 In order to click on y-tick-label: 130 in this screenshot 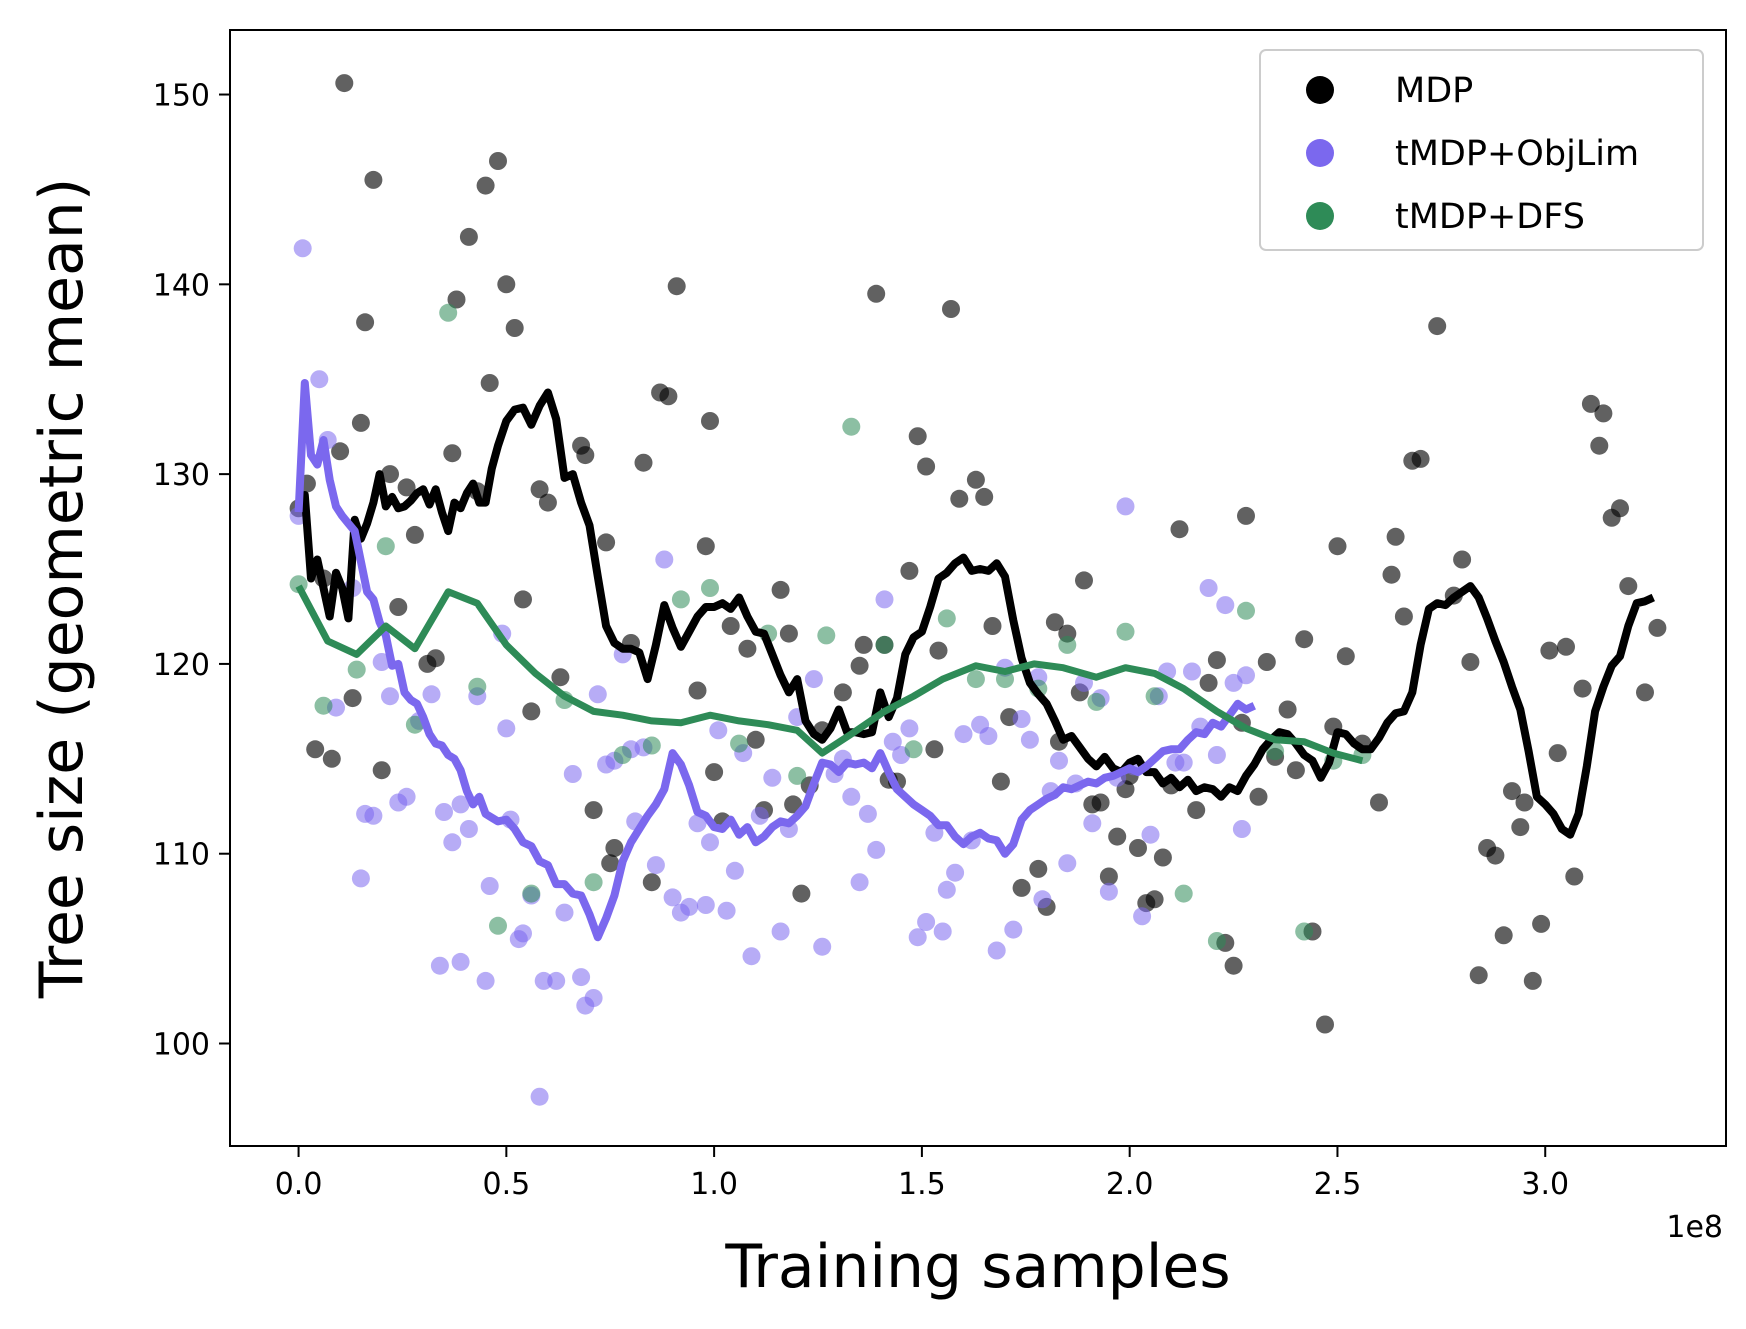, I will do `click(181, 475)`.